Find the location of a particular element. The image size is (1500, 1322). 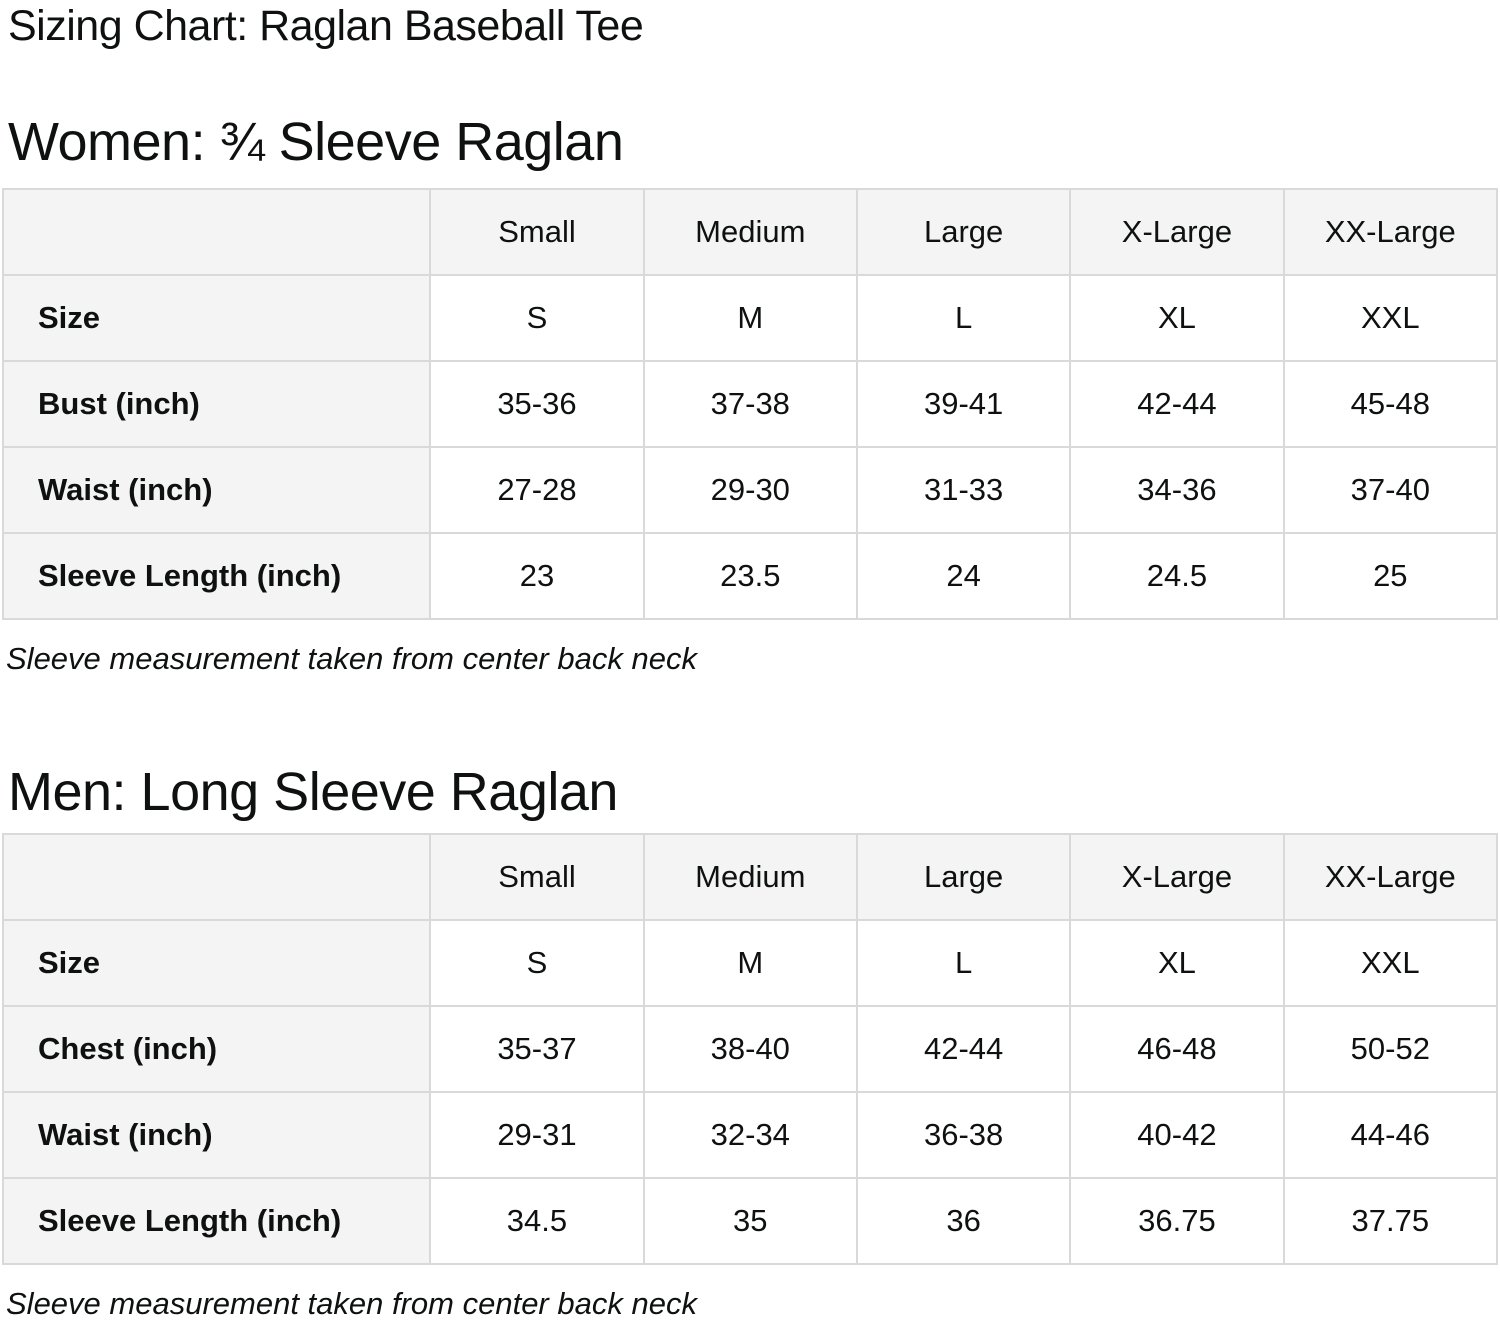

women-bust-row-label: Bust (inch) is located at coordinates (216, 403).